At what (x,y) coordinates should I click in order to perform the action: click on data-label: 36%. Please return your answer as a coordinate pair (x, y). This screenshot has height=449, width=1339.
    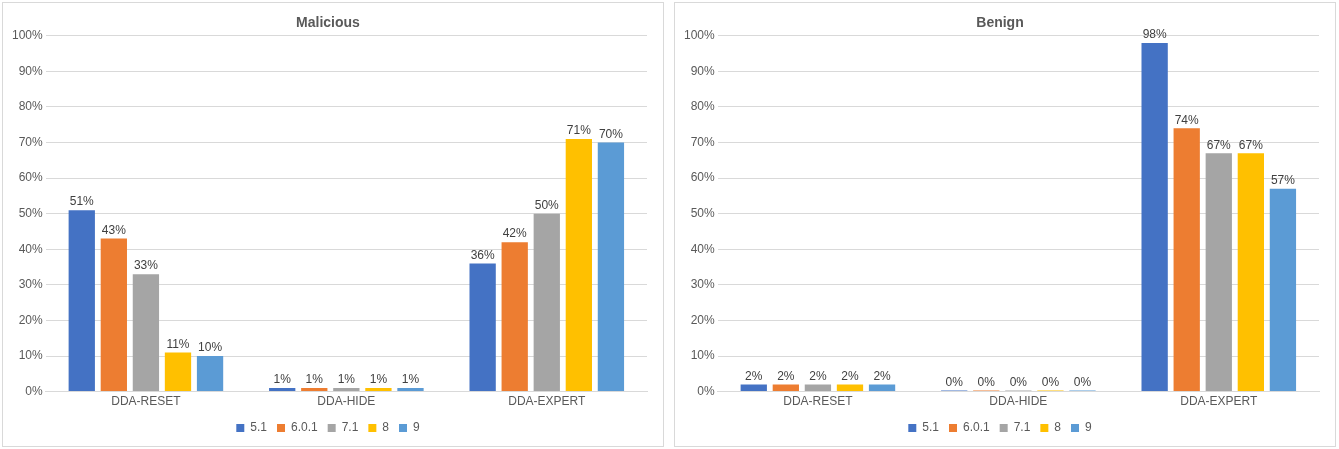
    Looking at the image, I should click on (482, 254).